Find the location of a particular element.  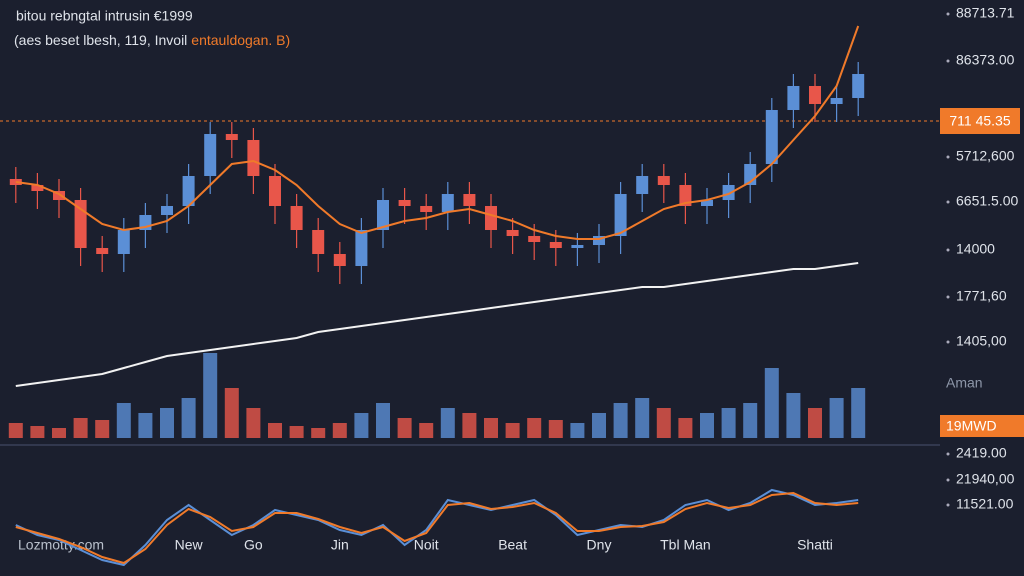

price-label: 86373.00 is located at coordinates (985, 60).